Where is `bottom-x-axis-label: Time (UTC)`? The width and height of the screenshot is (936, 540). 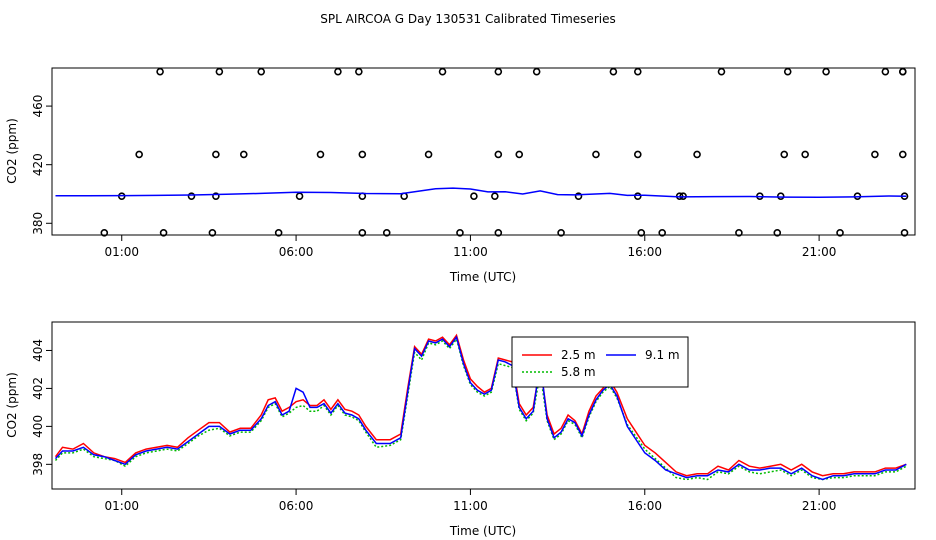 bottom-x-axis-label: Time (UTC) is located at coordinates (482, 531).